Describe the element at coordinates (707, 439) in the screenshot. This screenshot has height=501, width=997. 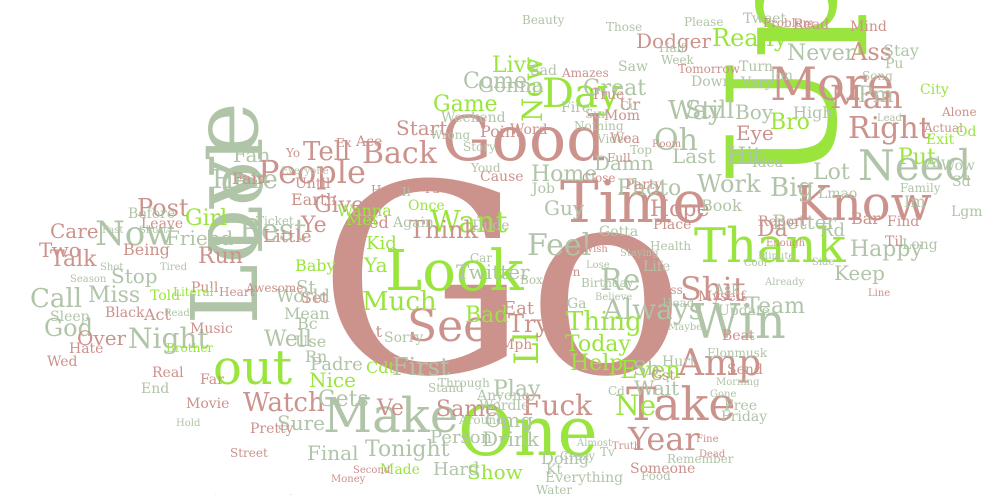
I see `word-fine: Fine` at that location.